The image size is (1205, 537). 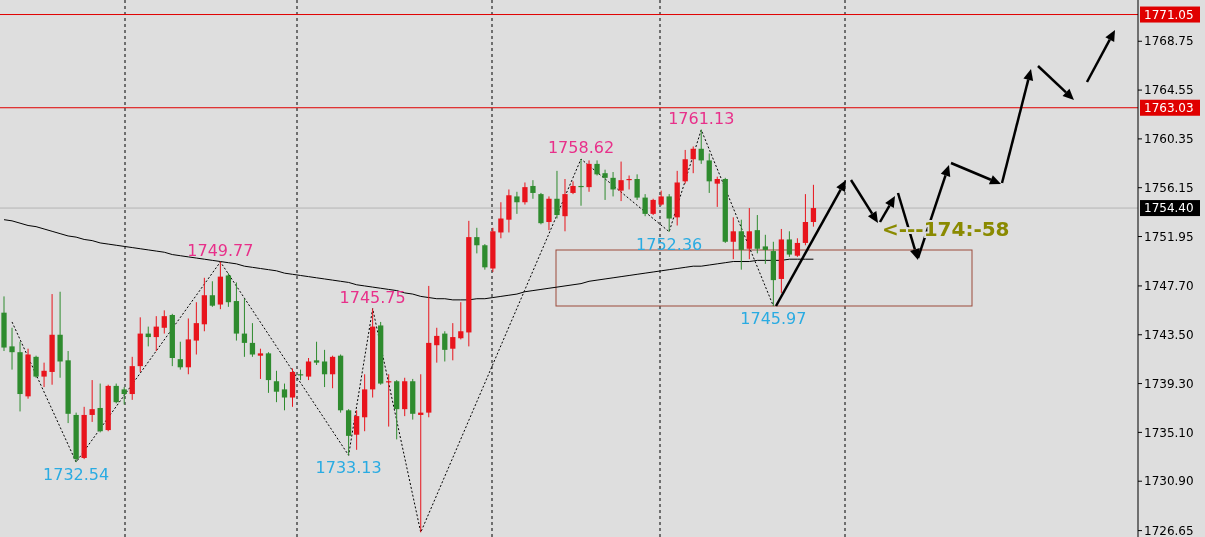 What do you see at coordinates (581, 148) in the screenshot?
I see `annotation: 1758.62` at bounding box center [581, 148].